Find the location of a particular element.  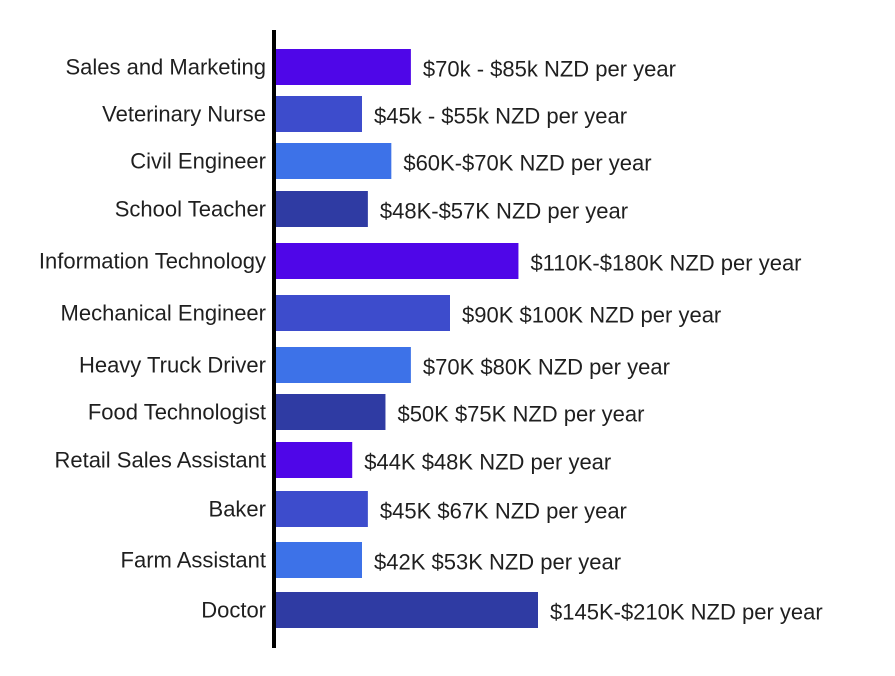

category-label-11: Doctor is located at coordinates (233, 610).